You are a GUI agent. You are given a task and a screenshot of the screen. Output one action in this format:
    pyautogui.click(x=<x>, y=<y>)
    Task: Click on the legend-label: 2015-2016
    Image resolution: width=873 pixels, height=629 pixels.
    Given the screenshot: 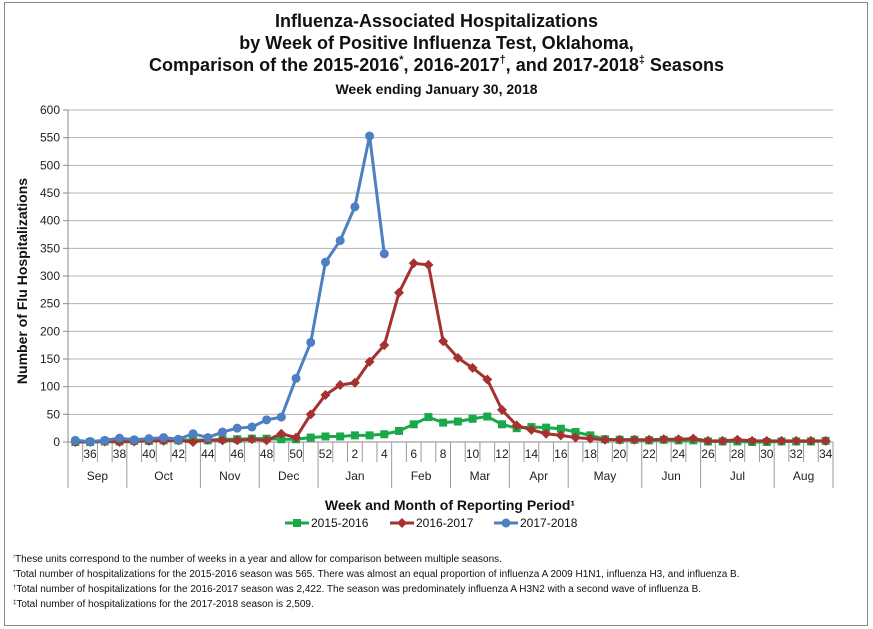 What is the action you would take?
    pyautogui.click(x=340, y=523)
    